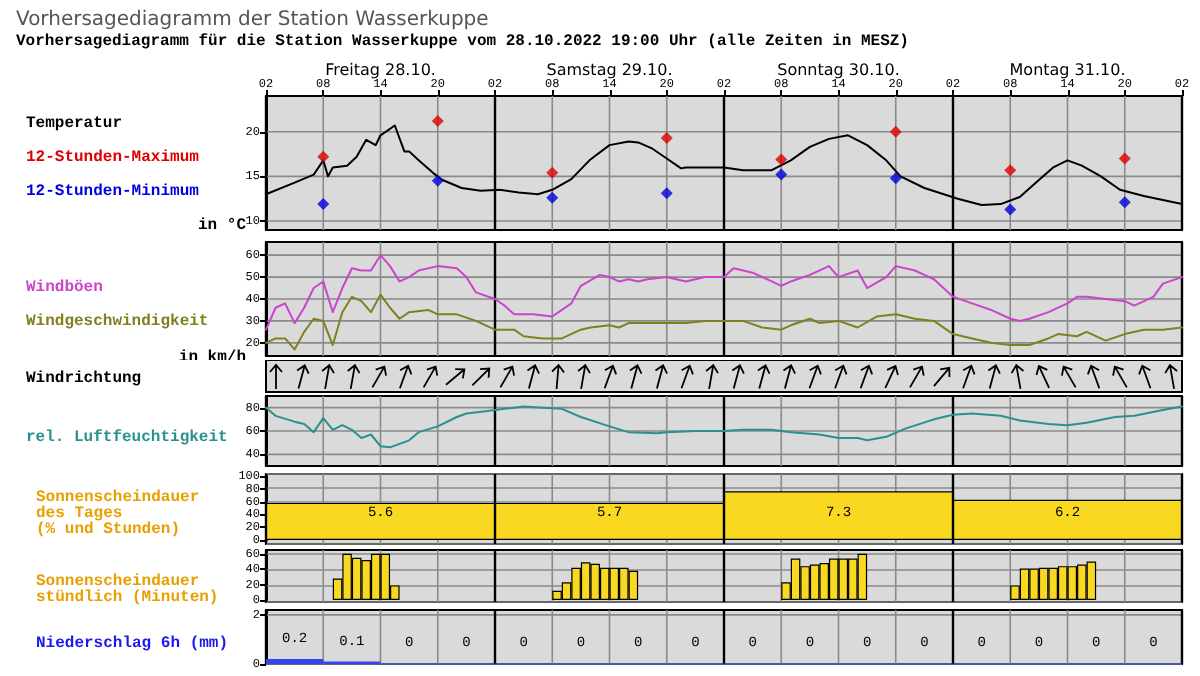  What do you see at coordinates (117, 322) in the screenshot?
I see `text: Windgeschwindigkeit` at bounding box center [117, 322].